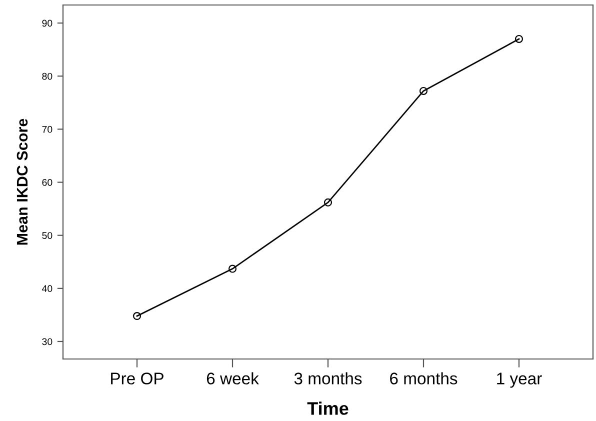  I want to click on x-tick-label: 6 months, so click(424, 378).